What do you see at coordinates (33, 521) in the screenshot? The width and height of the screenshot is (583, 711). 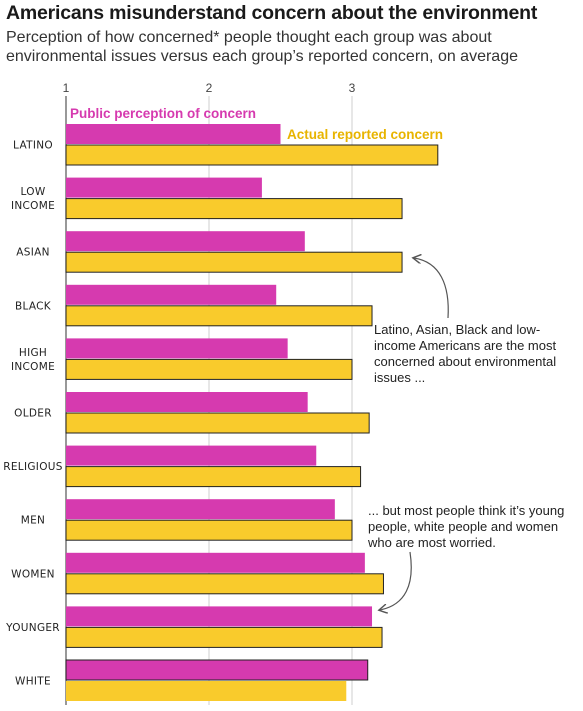 I see `category-label: MEN` at bounding box center [33, 521].